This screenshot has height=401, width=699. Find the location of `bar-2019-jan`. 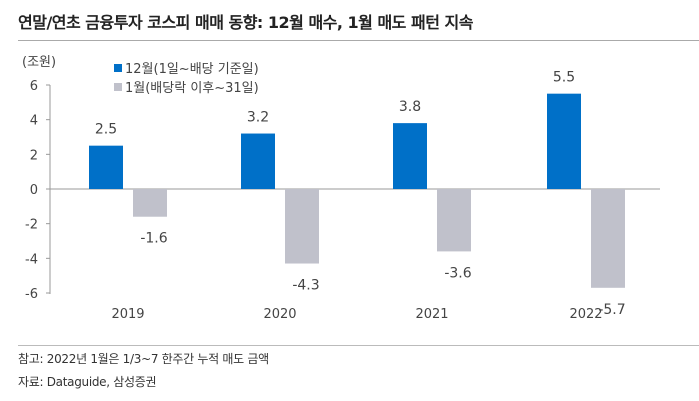

bar-2019-jan is located at coordinates (150, 203).